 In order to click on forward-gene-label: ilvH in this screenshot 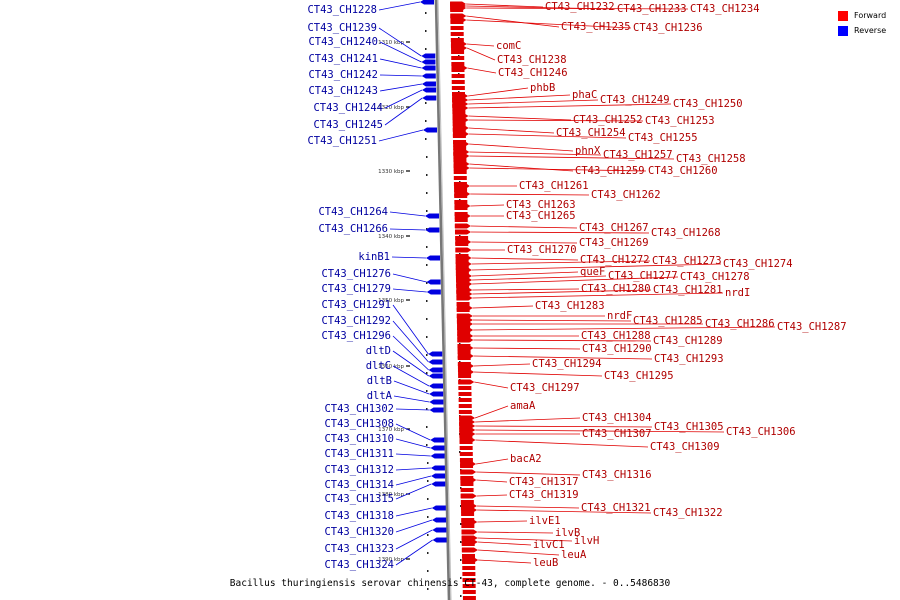, I will do `click(586, 541)`.